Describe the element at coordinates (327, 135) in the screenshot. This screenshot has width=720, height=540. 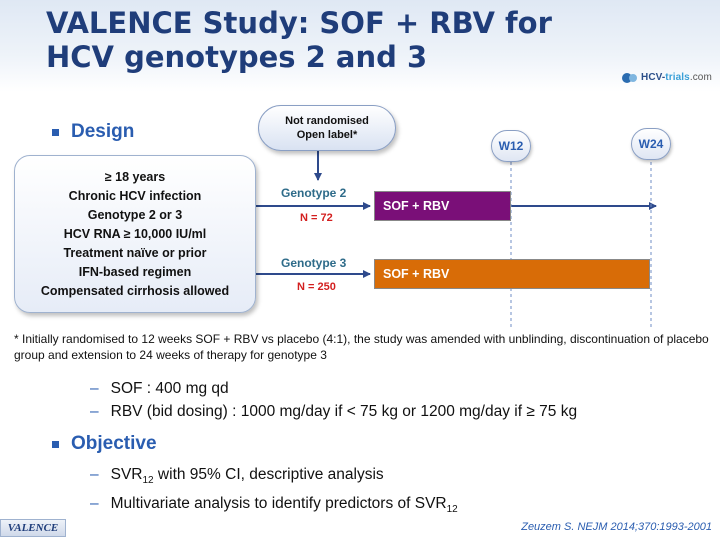
I see `randomisation-line-2: Open label*` at that location.